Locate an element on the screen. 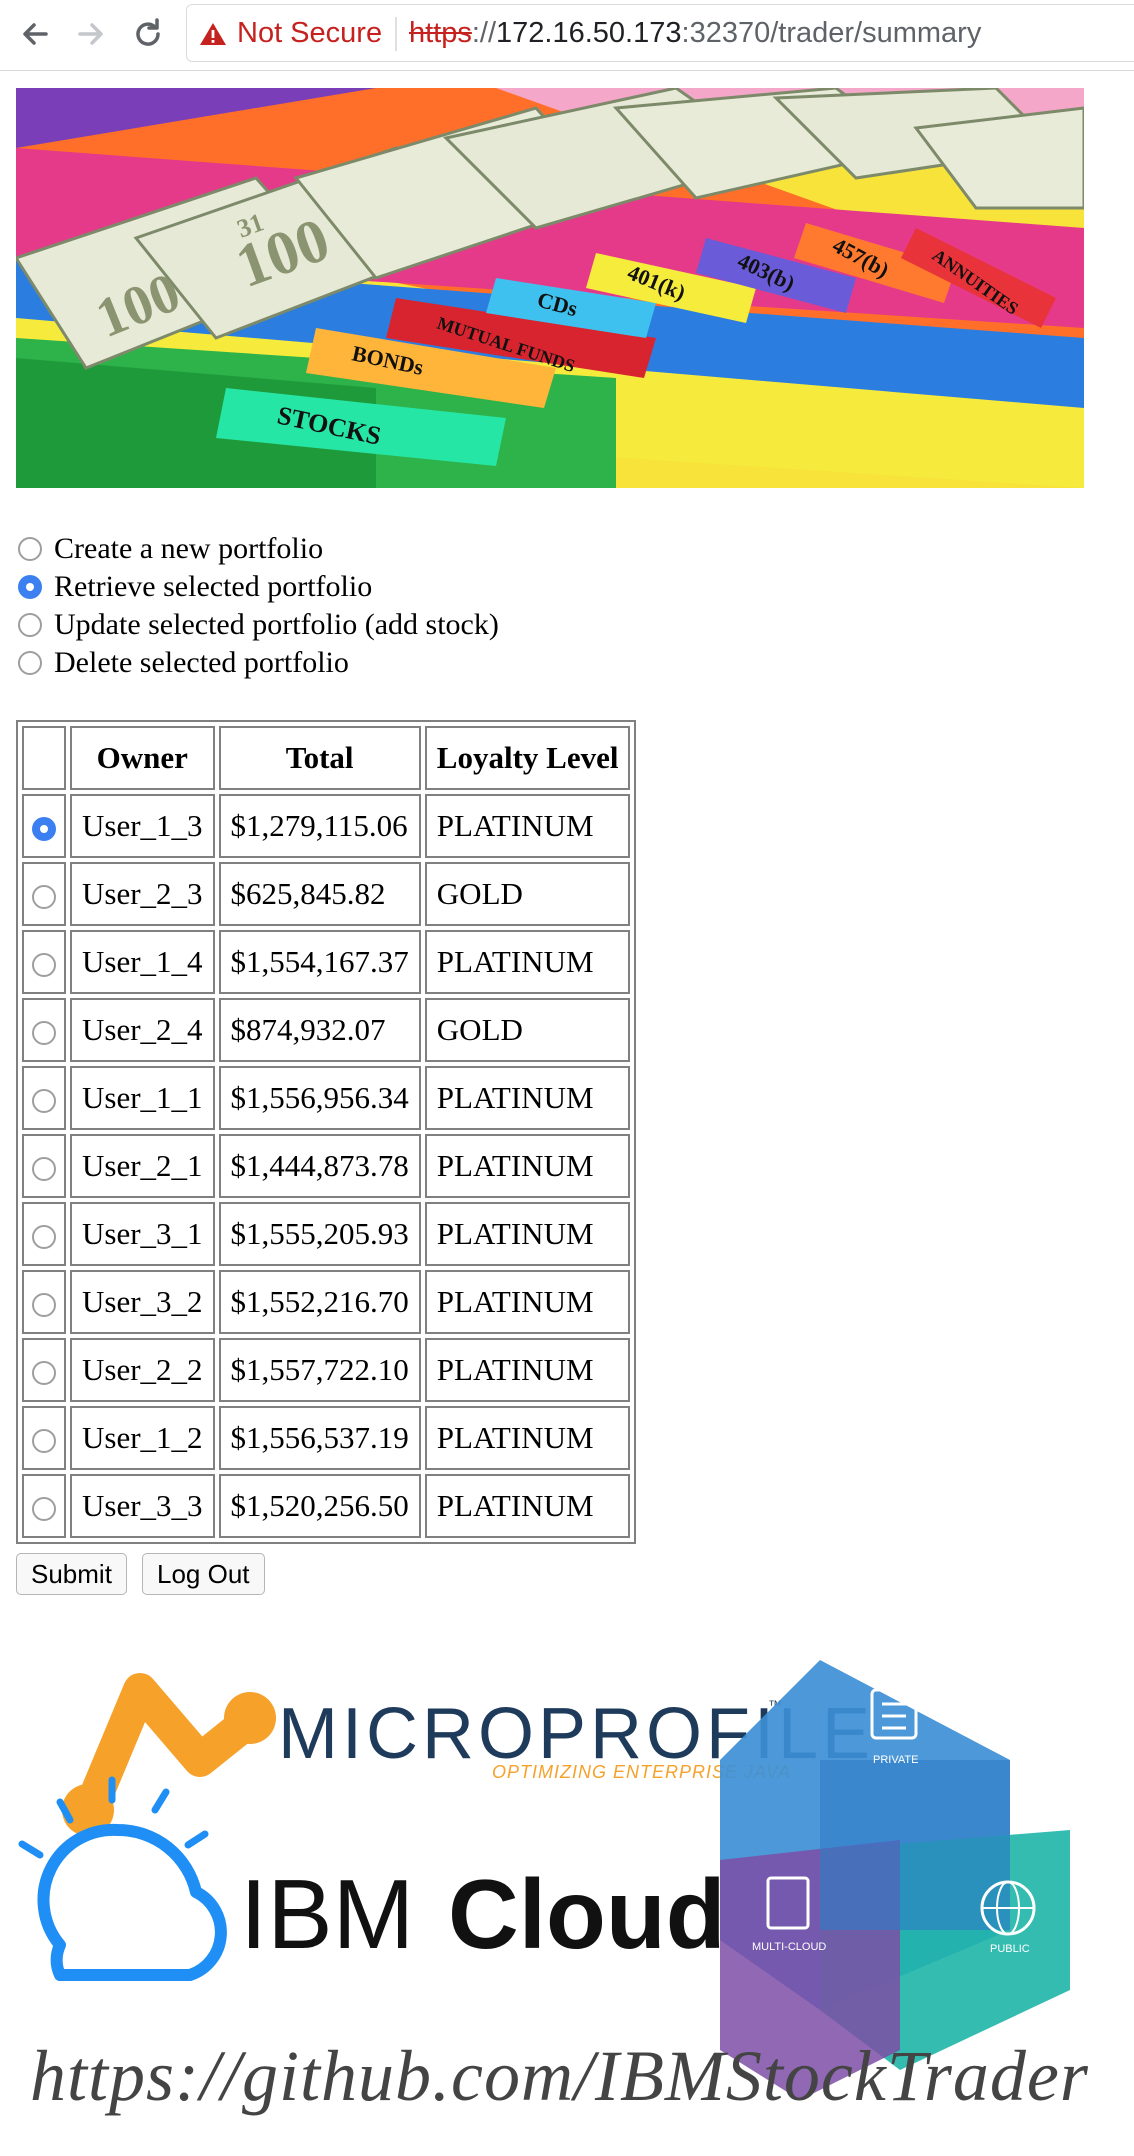  owner-cell: User_1_4 is located at coordinates (142, 962).